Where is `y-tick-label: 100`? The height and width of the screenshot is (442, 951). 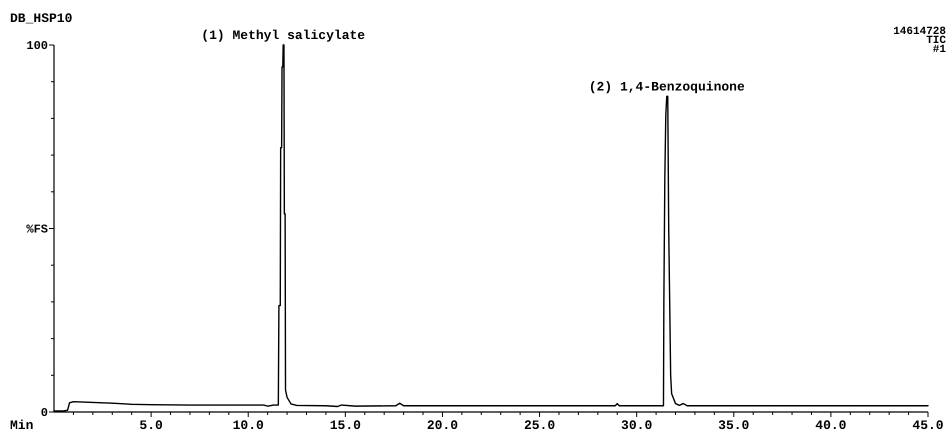 y-tick-label: 100 is located at coordinates (37, 46).